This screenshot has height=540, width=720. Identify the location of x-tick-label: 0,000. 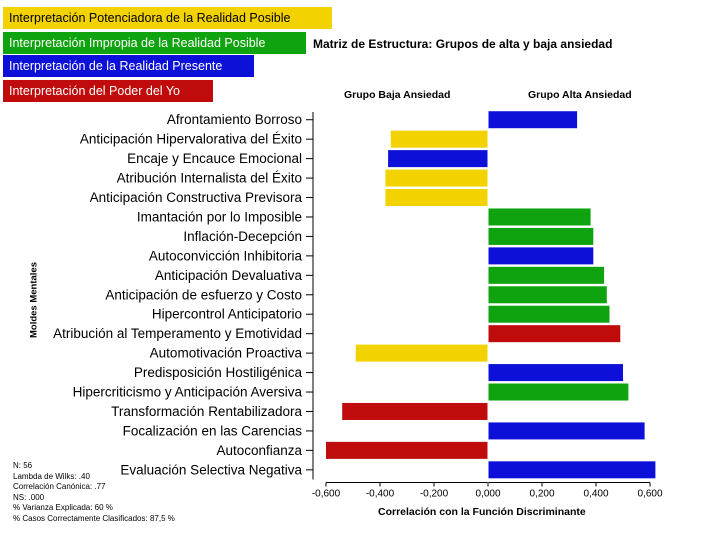
(487, 494).